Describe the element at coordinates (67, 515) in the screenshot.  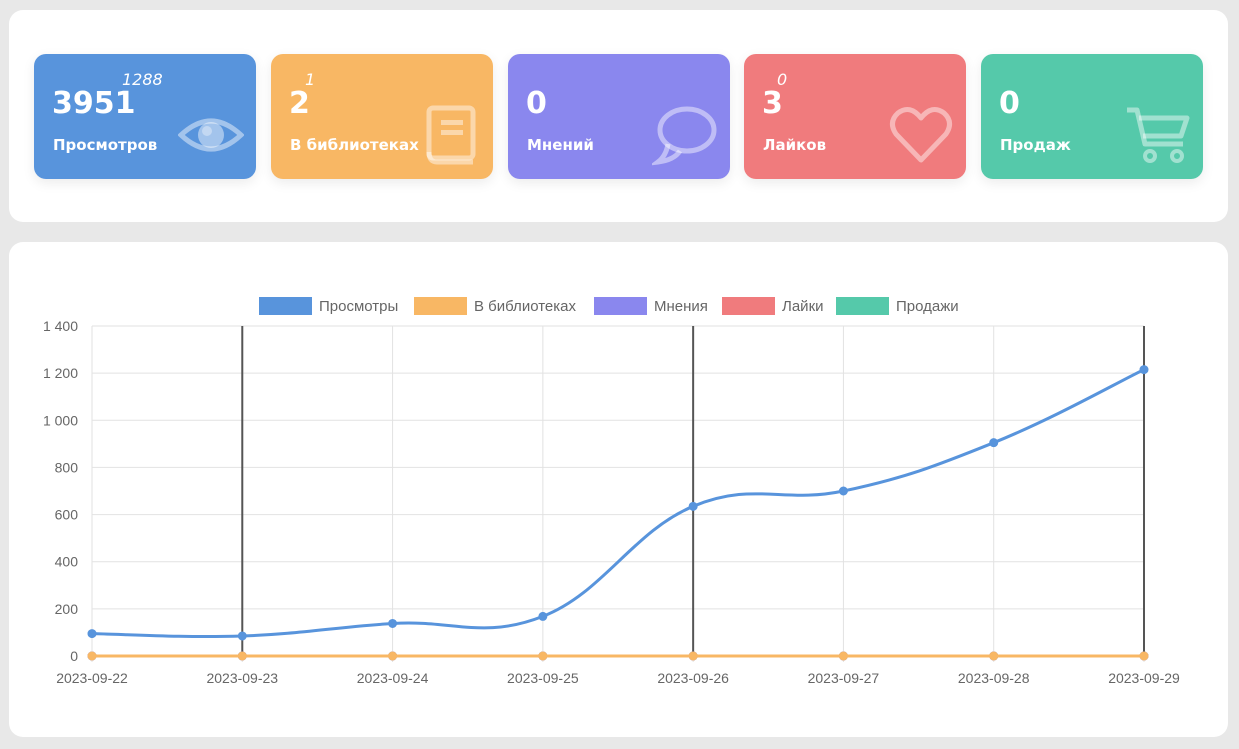
I see `y-tick-label: 600` at that location.